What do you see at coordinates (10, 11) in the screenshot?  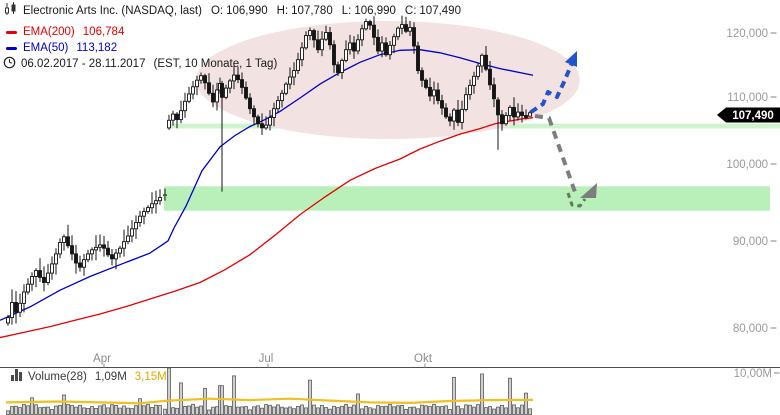 I see `candlestick-chart-icon` at bounding box center [10, 11].